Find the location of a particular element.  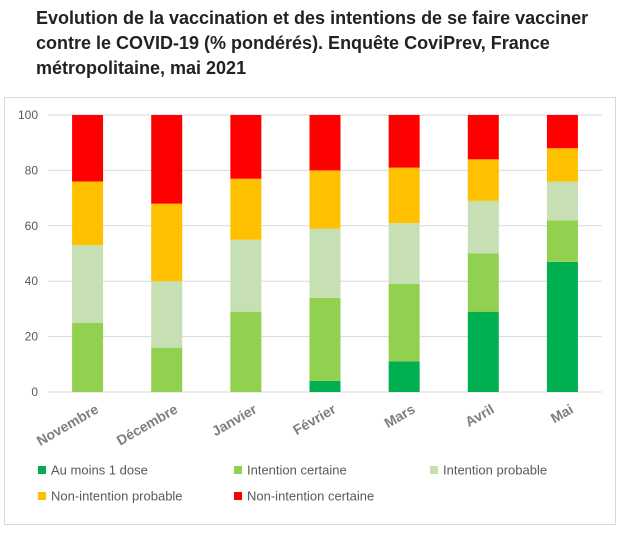

legend-label-4: Non-intention certaine is located at coordinates (310, 496).